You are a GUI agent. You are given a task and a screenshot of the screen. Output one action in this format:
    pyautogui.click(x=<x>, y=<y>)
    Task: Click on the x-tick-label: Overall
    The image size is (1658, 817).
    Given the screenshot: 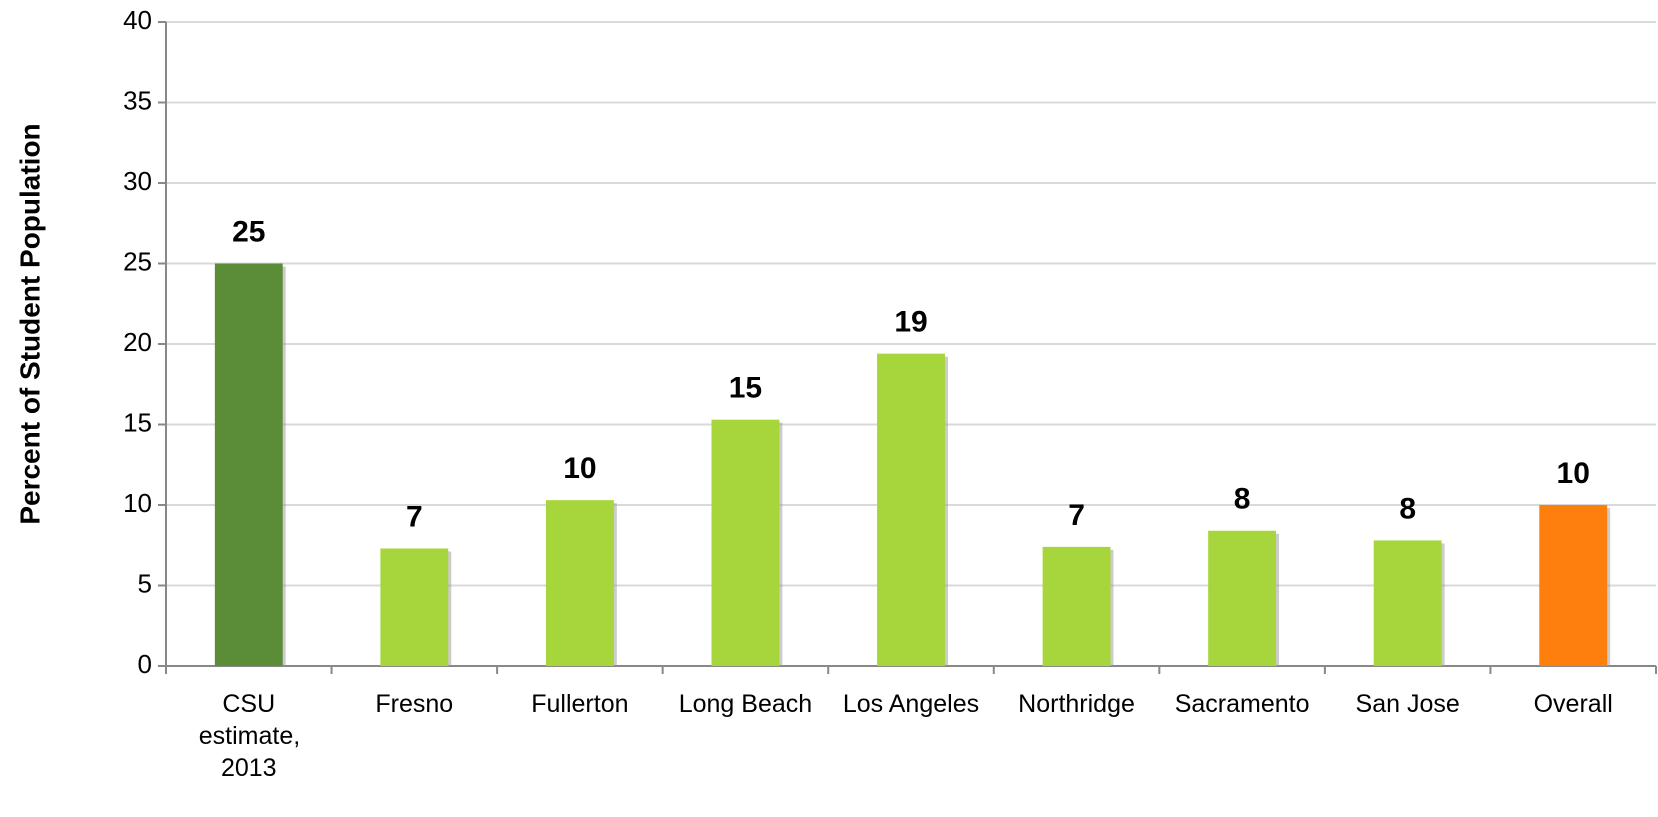 What is the action you would take?
    pyautogui.click(x=1573, y=704)
    